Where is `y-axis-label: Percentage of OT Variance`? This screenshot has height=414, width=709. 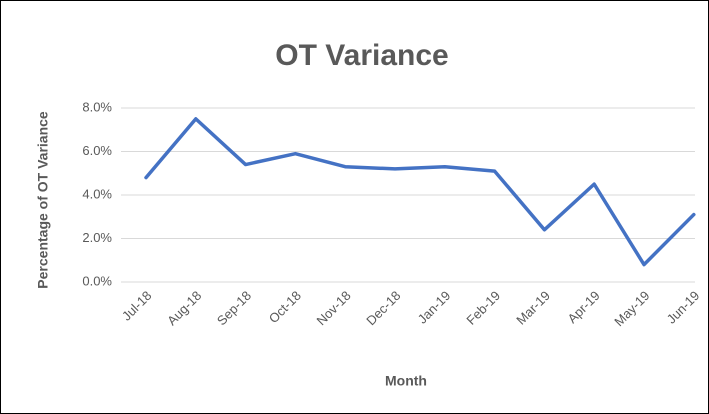 y-axis-label: Percentage of OT Variance is located at coordinates (43, 200).